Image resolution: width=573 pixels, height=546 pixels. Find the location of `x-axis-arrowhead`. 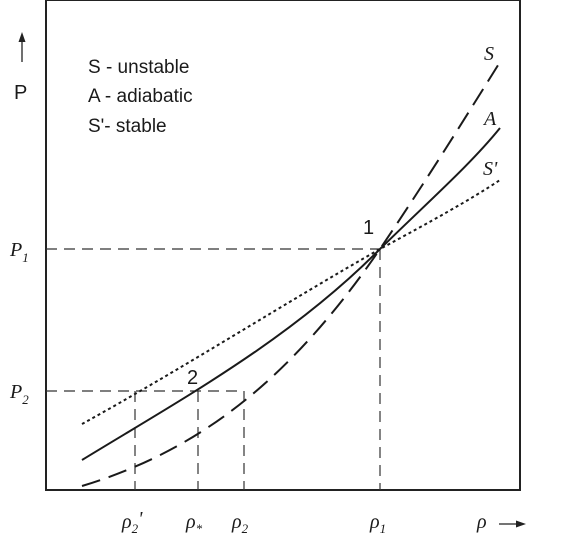

x-axis-arrowhead is located at coordinates (521, 524).